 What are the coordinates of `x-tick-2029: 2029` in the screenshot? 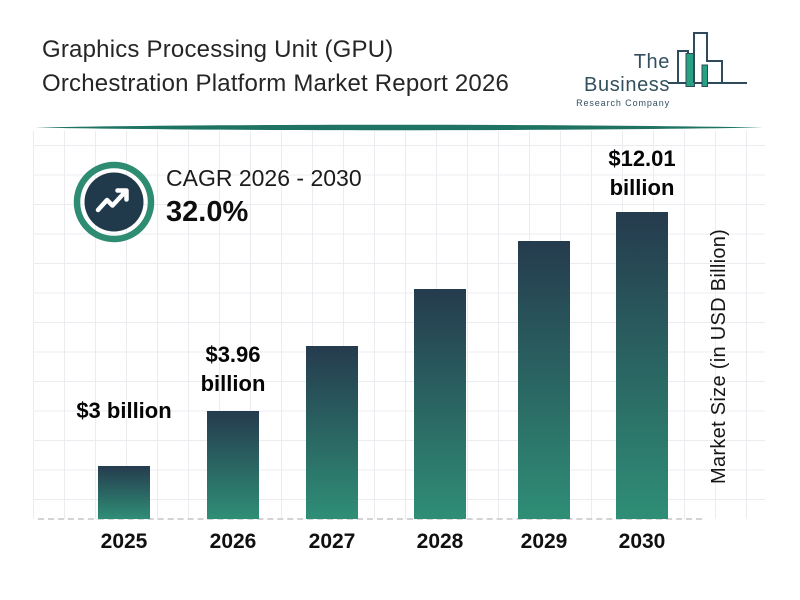 It's located at (544, 541).